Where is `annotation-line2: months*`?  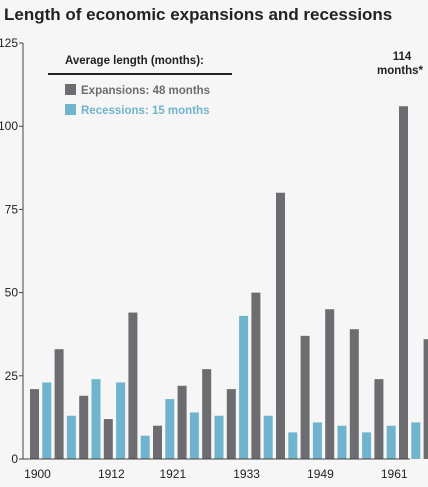
annotation-line2: months* is located at coordinates (400, 71).